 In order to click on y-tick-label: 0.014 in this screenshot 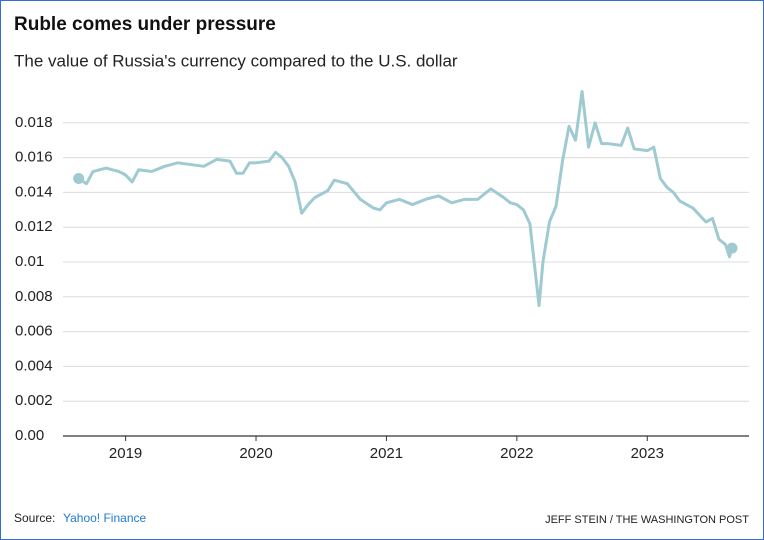, I will do `click(34, 191)`.